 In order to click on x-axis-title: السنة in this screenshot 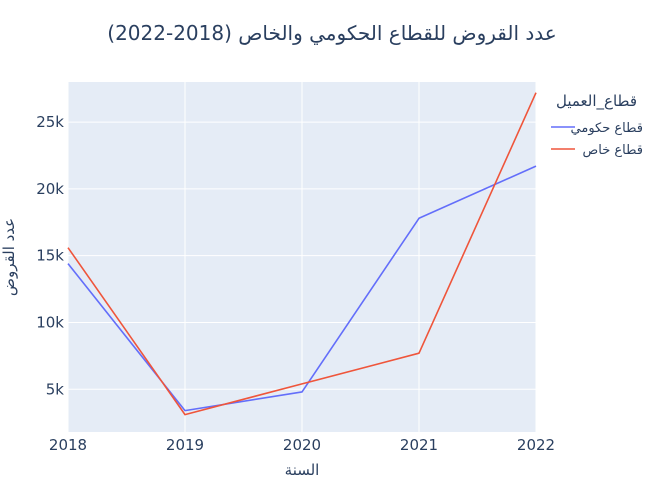, I will do `click(302, 470)`.